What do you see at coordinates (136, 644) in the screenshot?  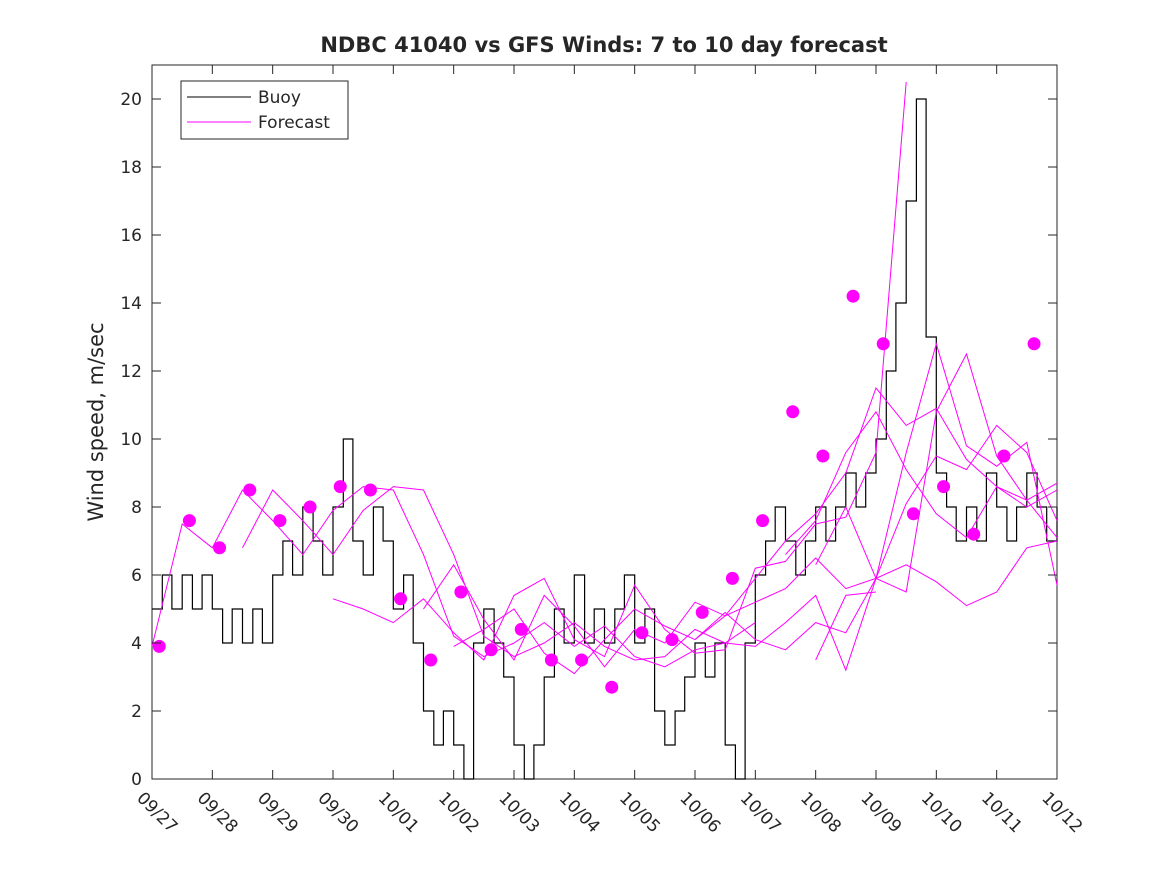 I see `y-tick-label: 4` at bounding box center [136, 644].